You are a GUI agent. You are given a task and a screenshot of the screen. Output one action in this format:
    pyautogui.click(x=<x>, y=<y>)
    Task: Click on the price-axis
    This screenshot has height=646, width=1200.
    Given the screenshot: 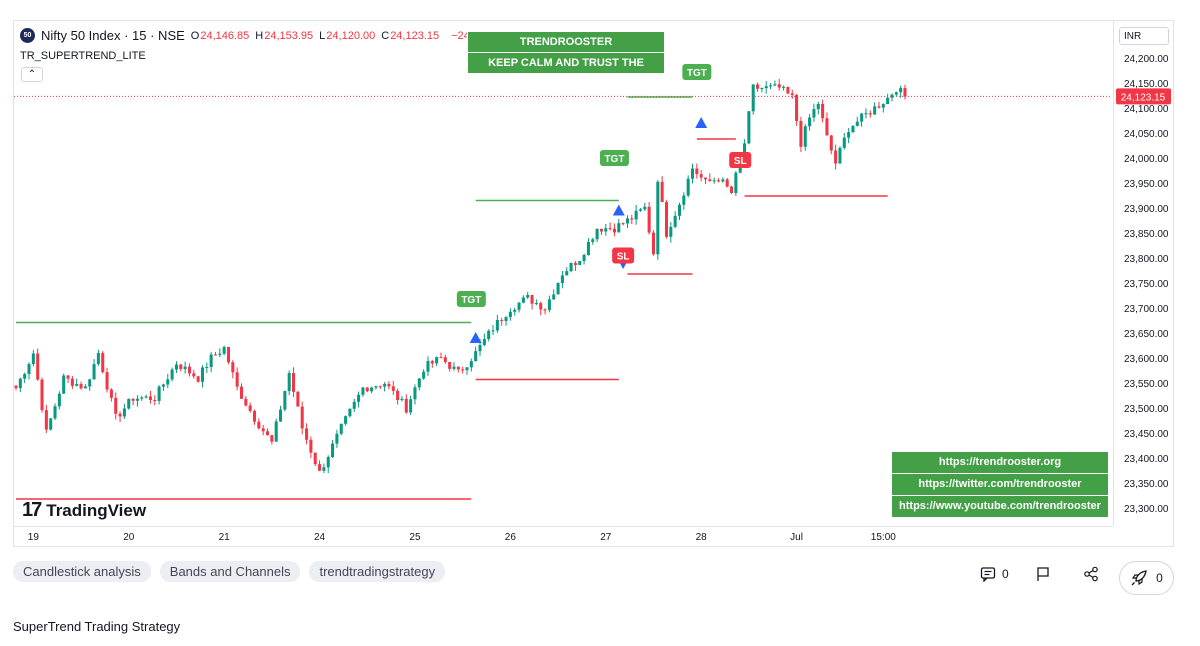 What is the action you would take?
    pyautogui.click(x=1143, y=273)
    